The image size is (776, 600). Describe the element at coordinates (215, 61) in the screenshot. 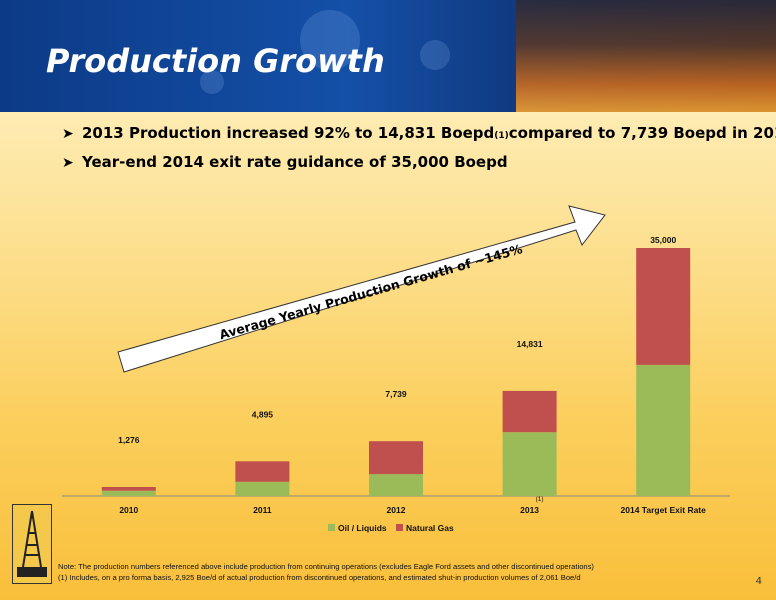

I see `slide-title: Production Growth` at that location.